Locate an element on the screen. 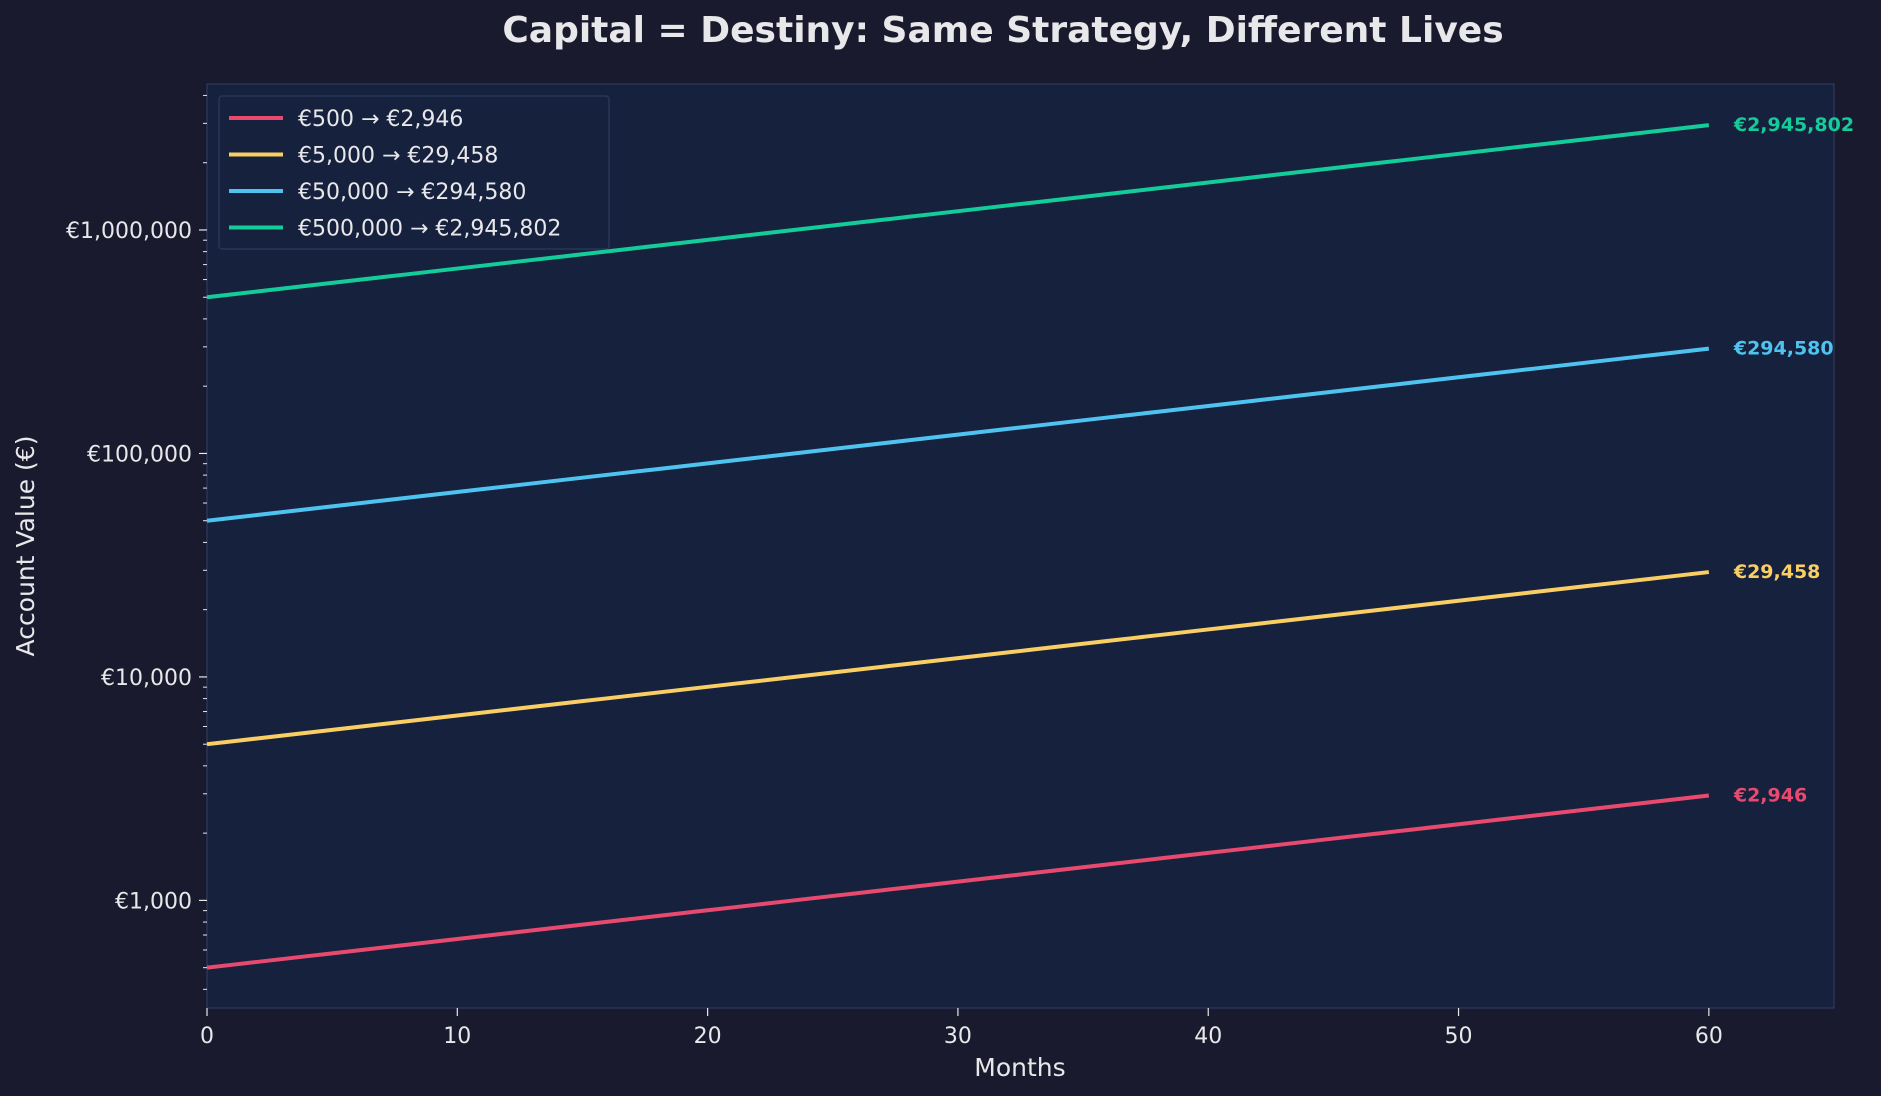  legend-box is located at coordinates (414, 172).